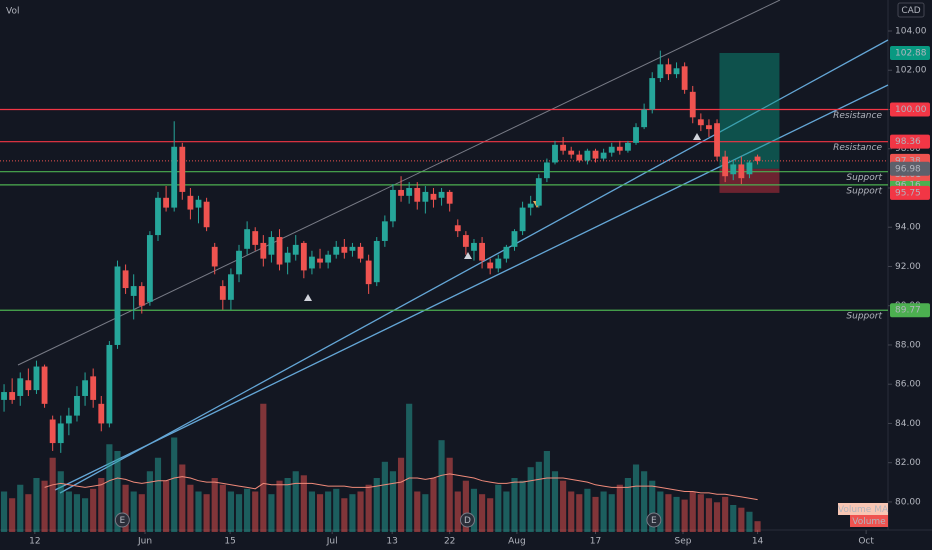  What do you see at coordinates (857, 116) in the screenshot?
I see `level-text: Resistance` at bounding box center [857, 116].